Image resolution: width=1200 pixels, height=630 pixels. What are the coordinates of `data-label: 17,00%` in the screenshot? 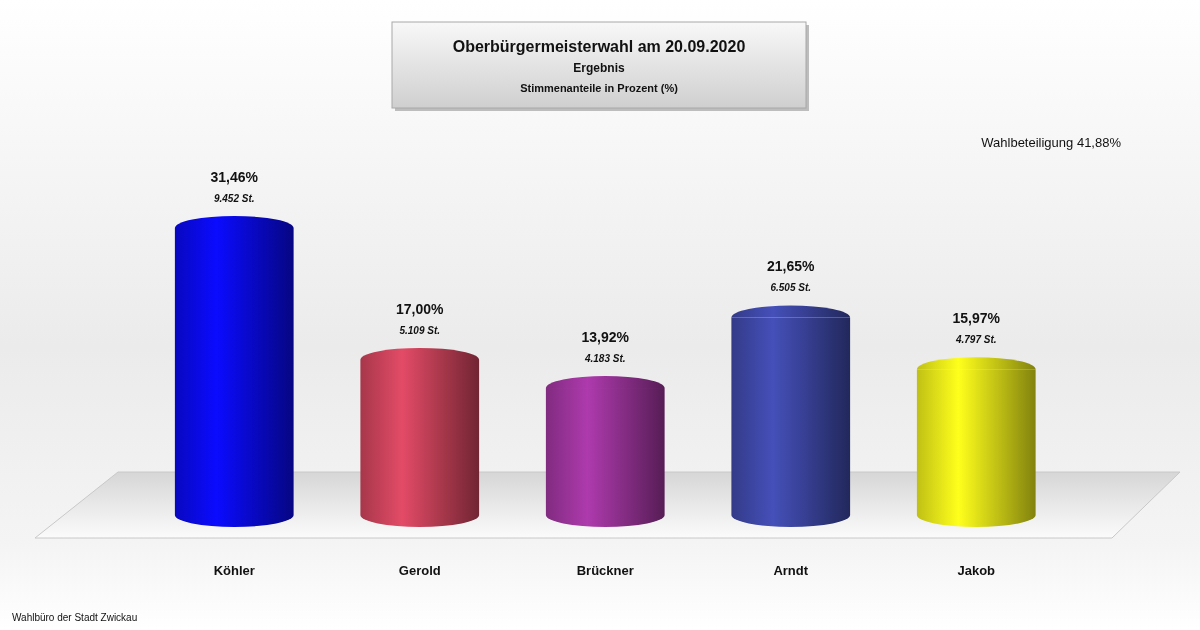 It's located at (420, 308).